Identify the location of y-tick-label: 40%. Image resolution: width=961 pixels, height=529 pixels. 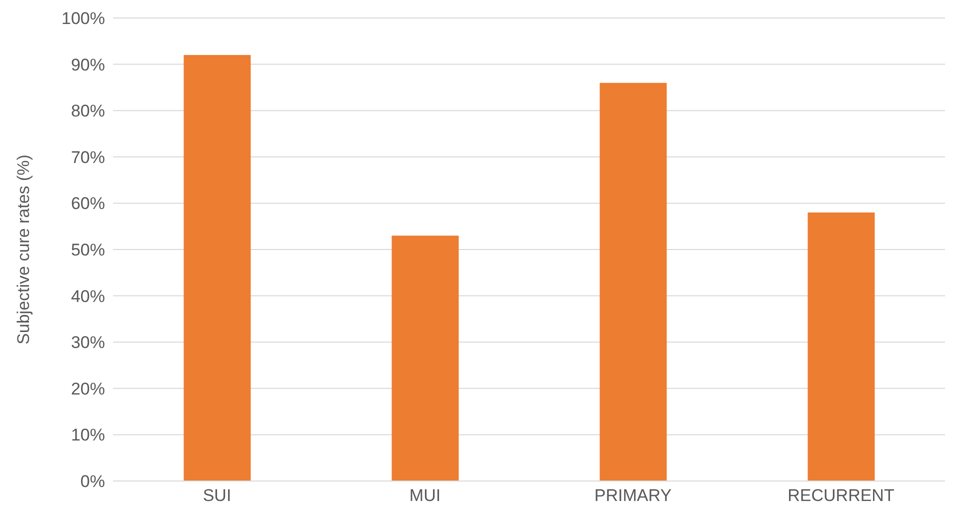
(87, 296).